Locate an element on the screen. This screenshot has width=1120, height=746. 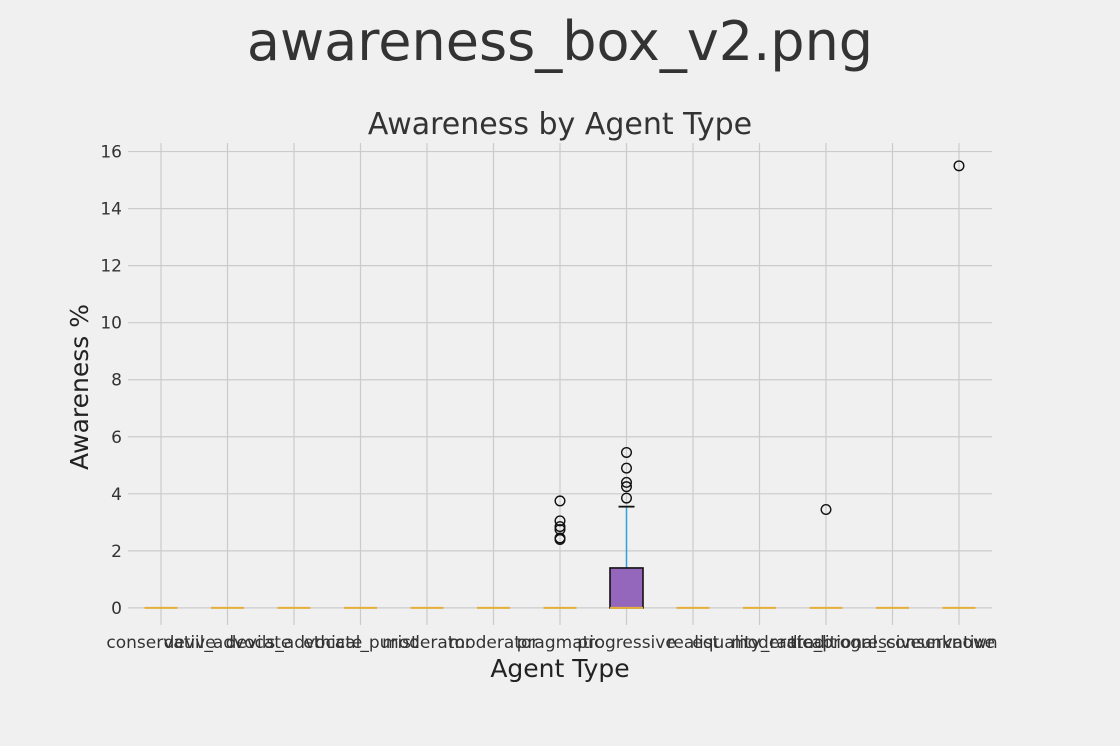
y-tick-labels: 0 2 4 6 8 10 12 14 16 is located at coordinates (111, 381).